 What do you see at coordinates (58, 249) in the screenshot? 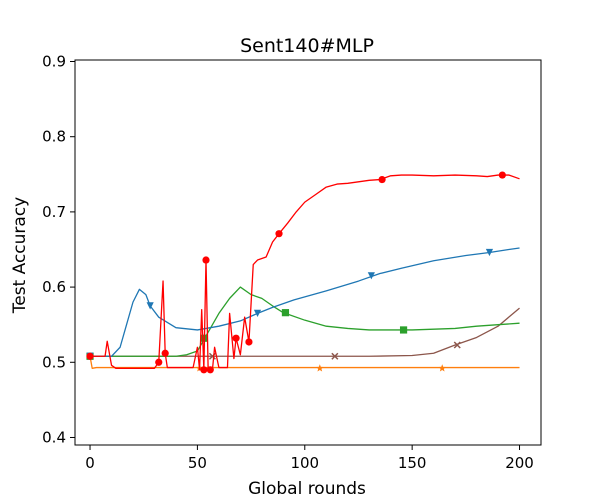
I see `y-axis-ticks: 0.4 0.5 0.6 0.7 0.8 0.9` at bounding box center [58, 249].